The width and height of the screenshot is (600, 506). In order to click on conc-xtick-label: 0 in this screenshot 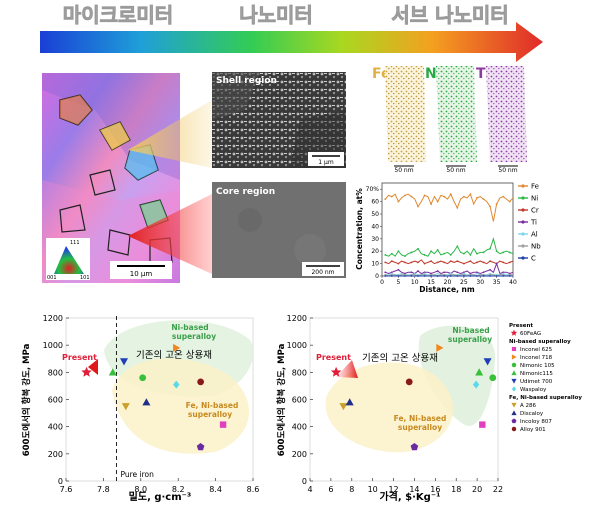, I will do `click(382, 282)`.